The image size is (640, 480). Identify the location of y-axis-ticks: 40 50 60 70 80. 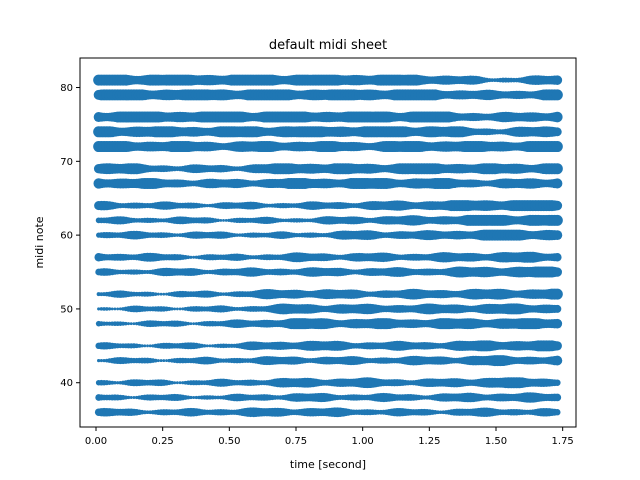
(70, 236).